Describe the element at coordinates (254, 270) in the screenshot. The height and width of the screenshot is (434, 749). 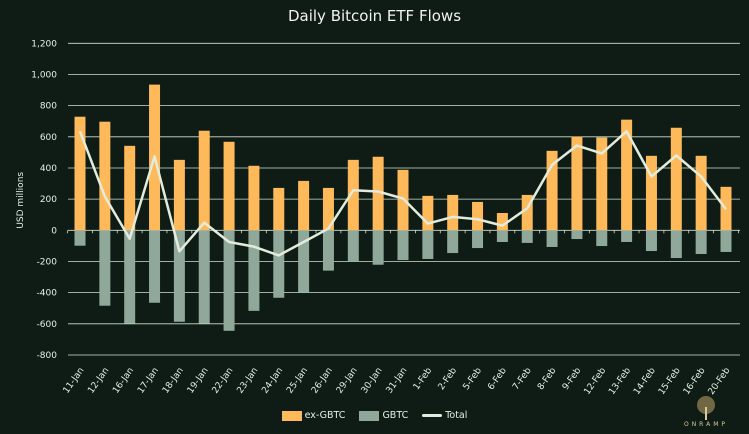
I see `bar-gbtc-23-jan` at that location.